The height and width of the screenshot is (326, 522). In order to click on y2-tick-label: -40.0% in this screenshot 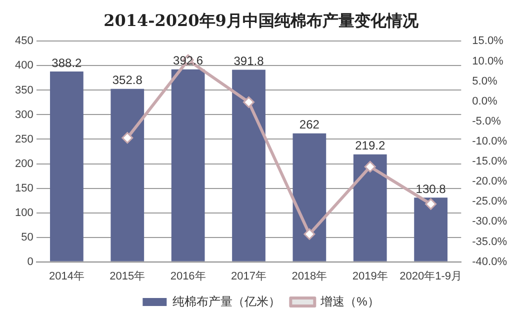, I will do `click(490, 262)`.